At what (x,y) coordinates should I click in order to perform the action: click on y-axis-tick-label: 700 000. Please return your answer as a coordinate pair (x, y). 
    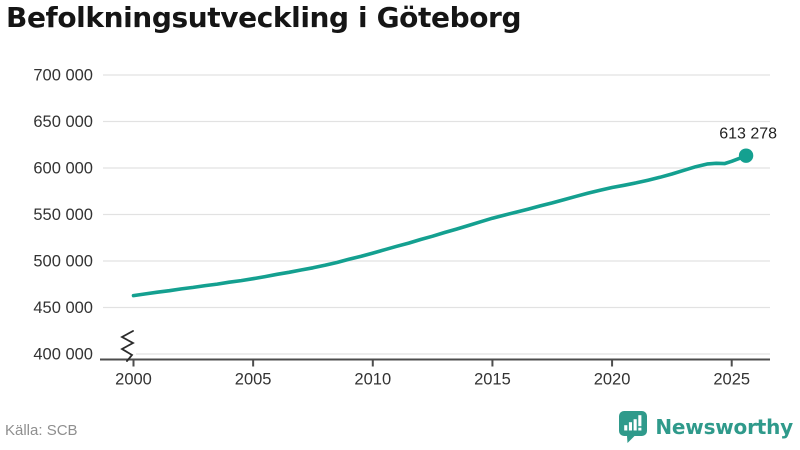
    Looking at the image, I should click on (63, 76).